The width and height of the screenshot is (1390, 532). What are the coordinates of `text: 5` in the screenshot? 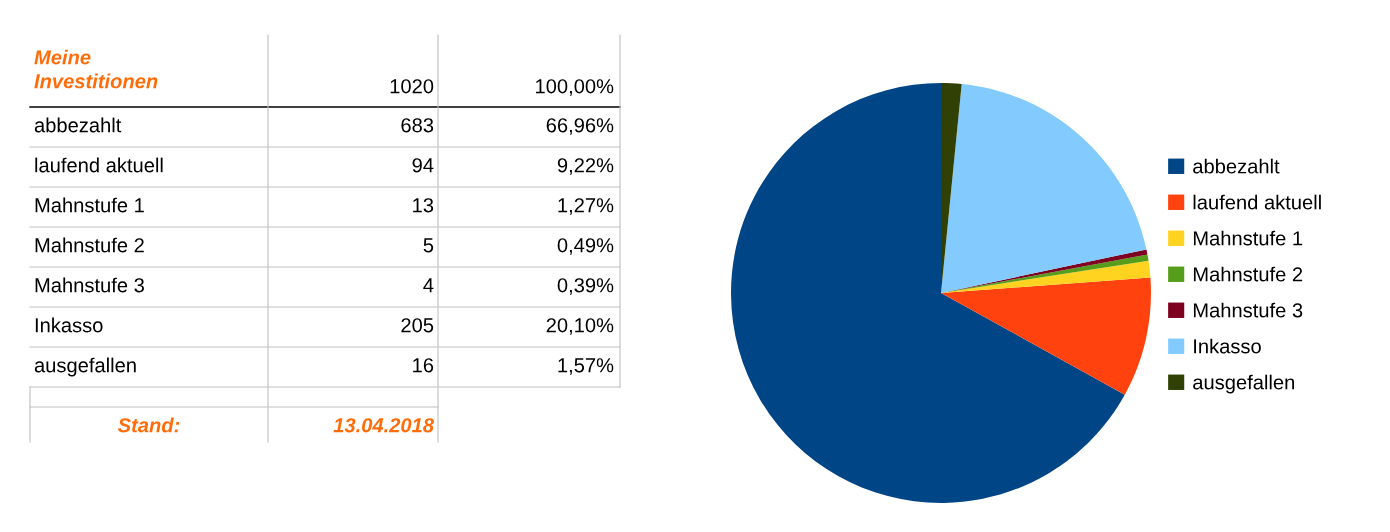 It's located at (428, 245).